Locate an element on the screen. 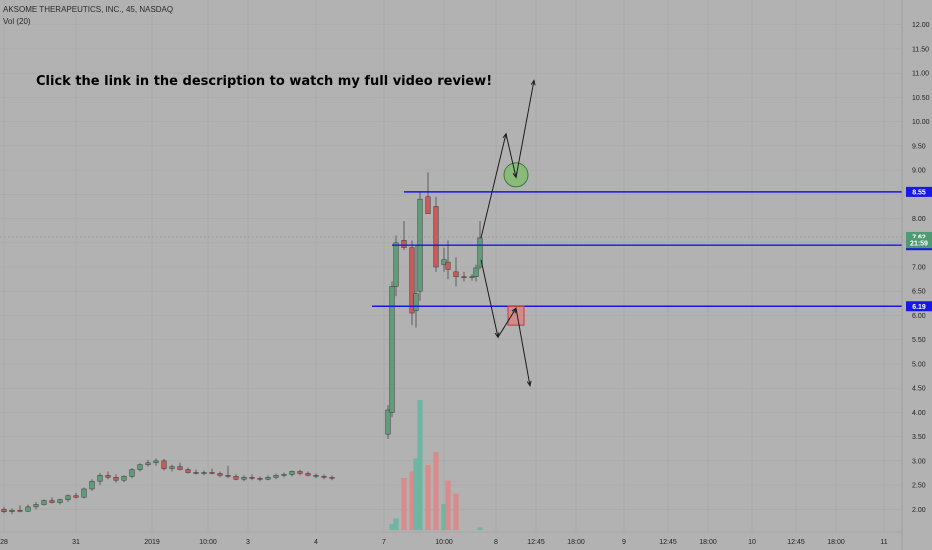  volume-indicator-label: Vol (20) is located at coordinates (17, 21).